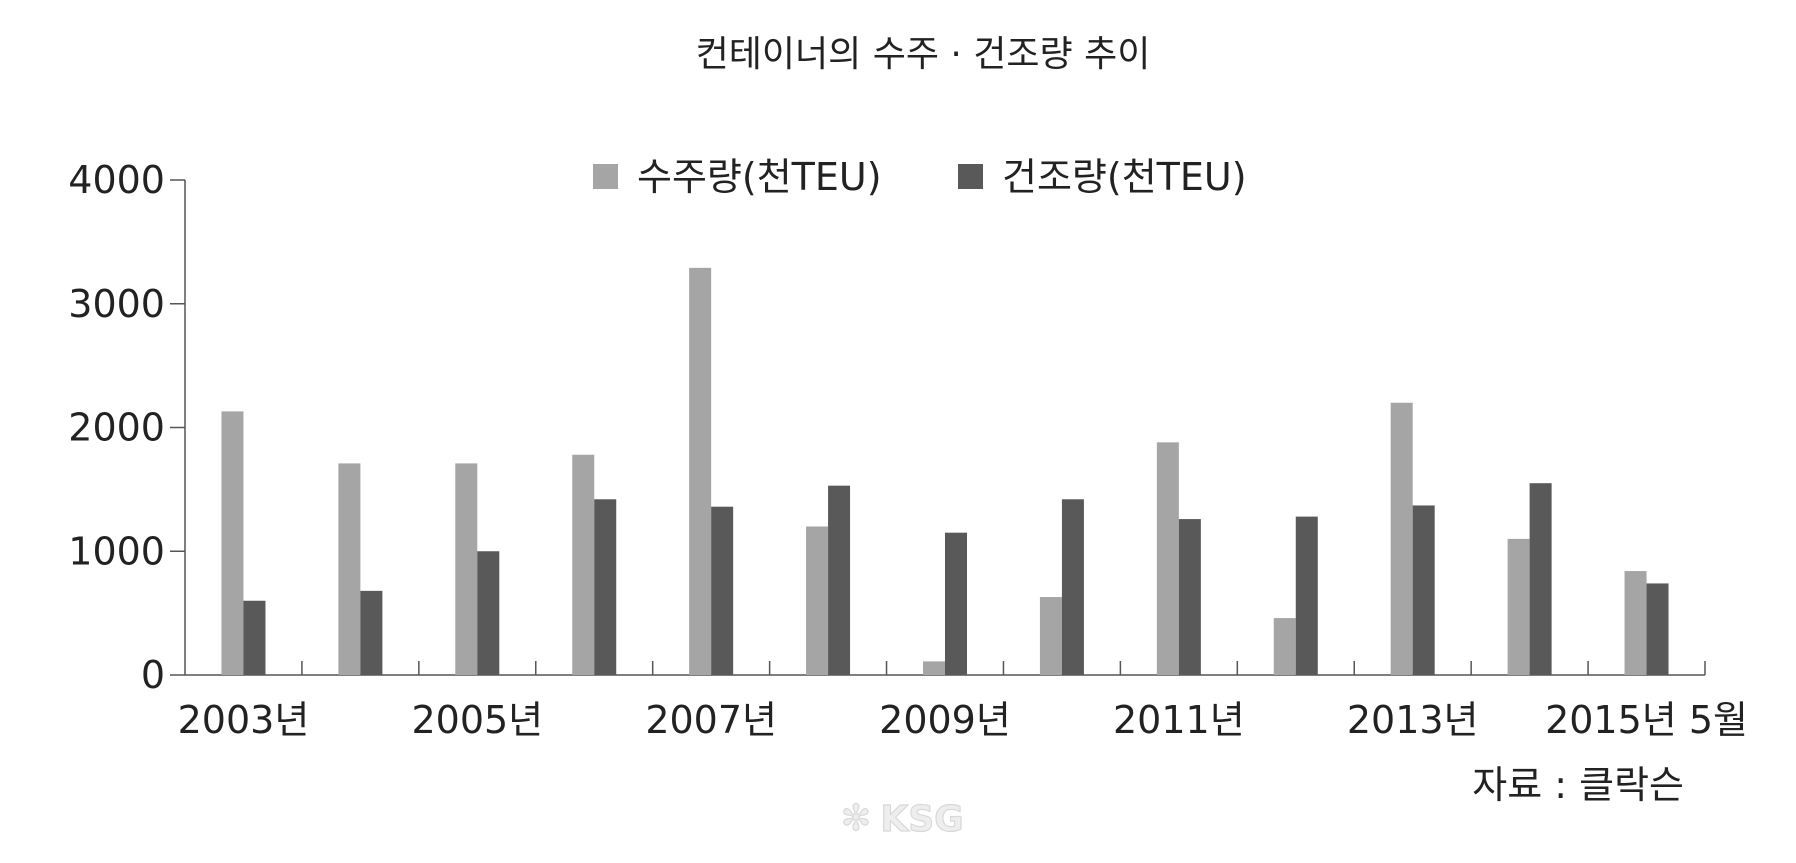 The height and width of the screenshot is (863, 1796). Describe the element at coordinates (920, 177) in the screenshot. I see `legend: 수주량(천TEU) 건조량(천TEU)` at that location.